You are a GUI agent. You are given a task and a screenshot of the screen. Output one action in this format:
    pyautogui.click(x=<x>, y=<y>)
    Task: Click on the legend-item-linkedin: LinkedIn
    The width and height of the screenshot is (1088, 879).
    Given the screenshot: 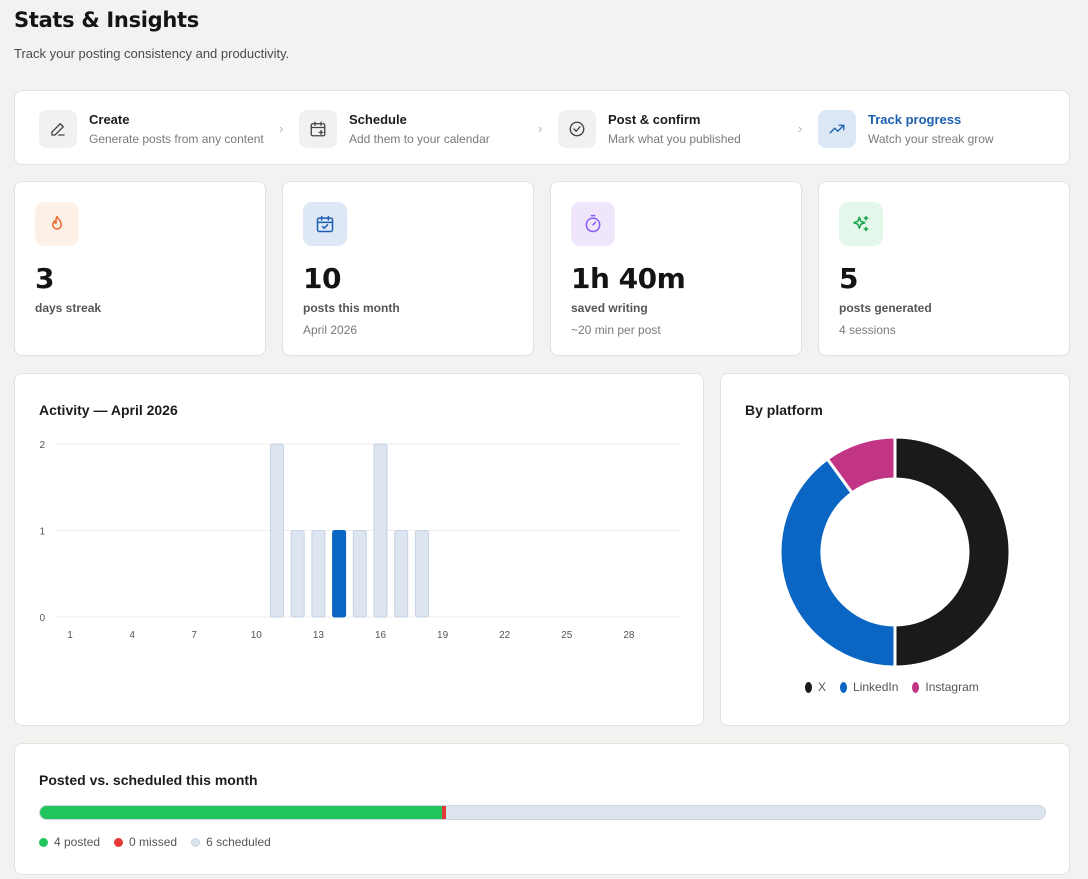 What is the action you would take?
    pyautogui.click(x=869, y=687)
    